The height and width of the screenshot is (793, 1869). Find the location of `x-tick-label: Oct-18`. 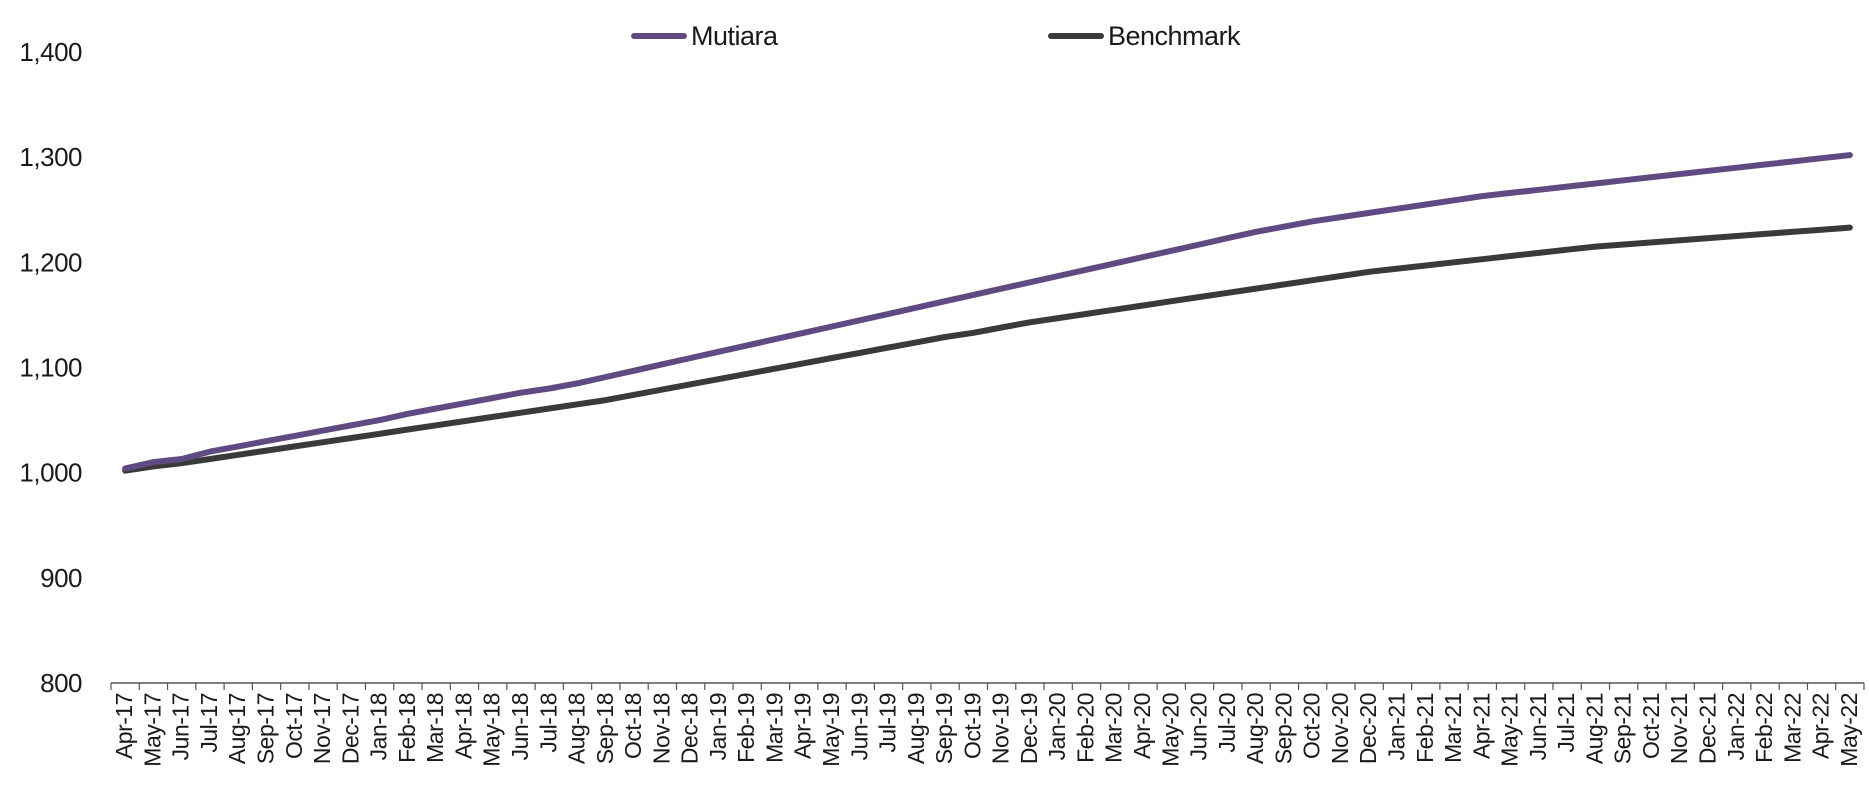

x-tick-label: Oct-18 is located at coordinates (633, 726).